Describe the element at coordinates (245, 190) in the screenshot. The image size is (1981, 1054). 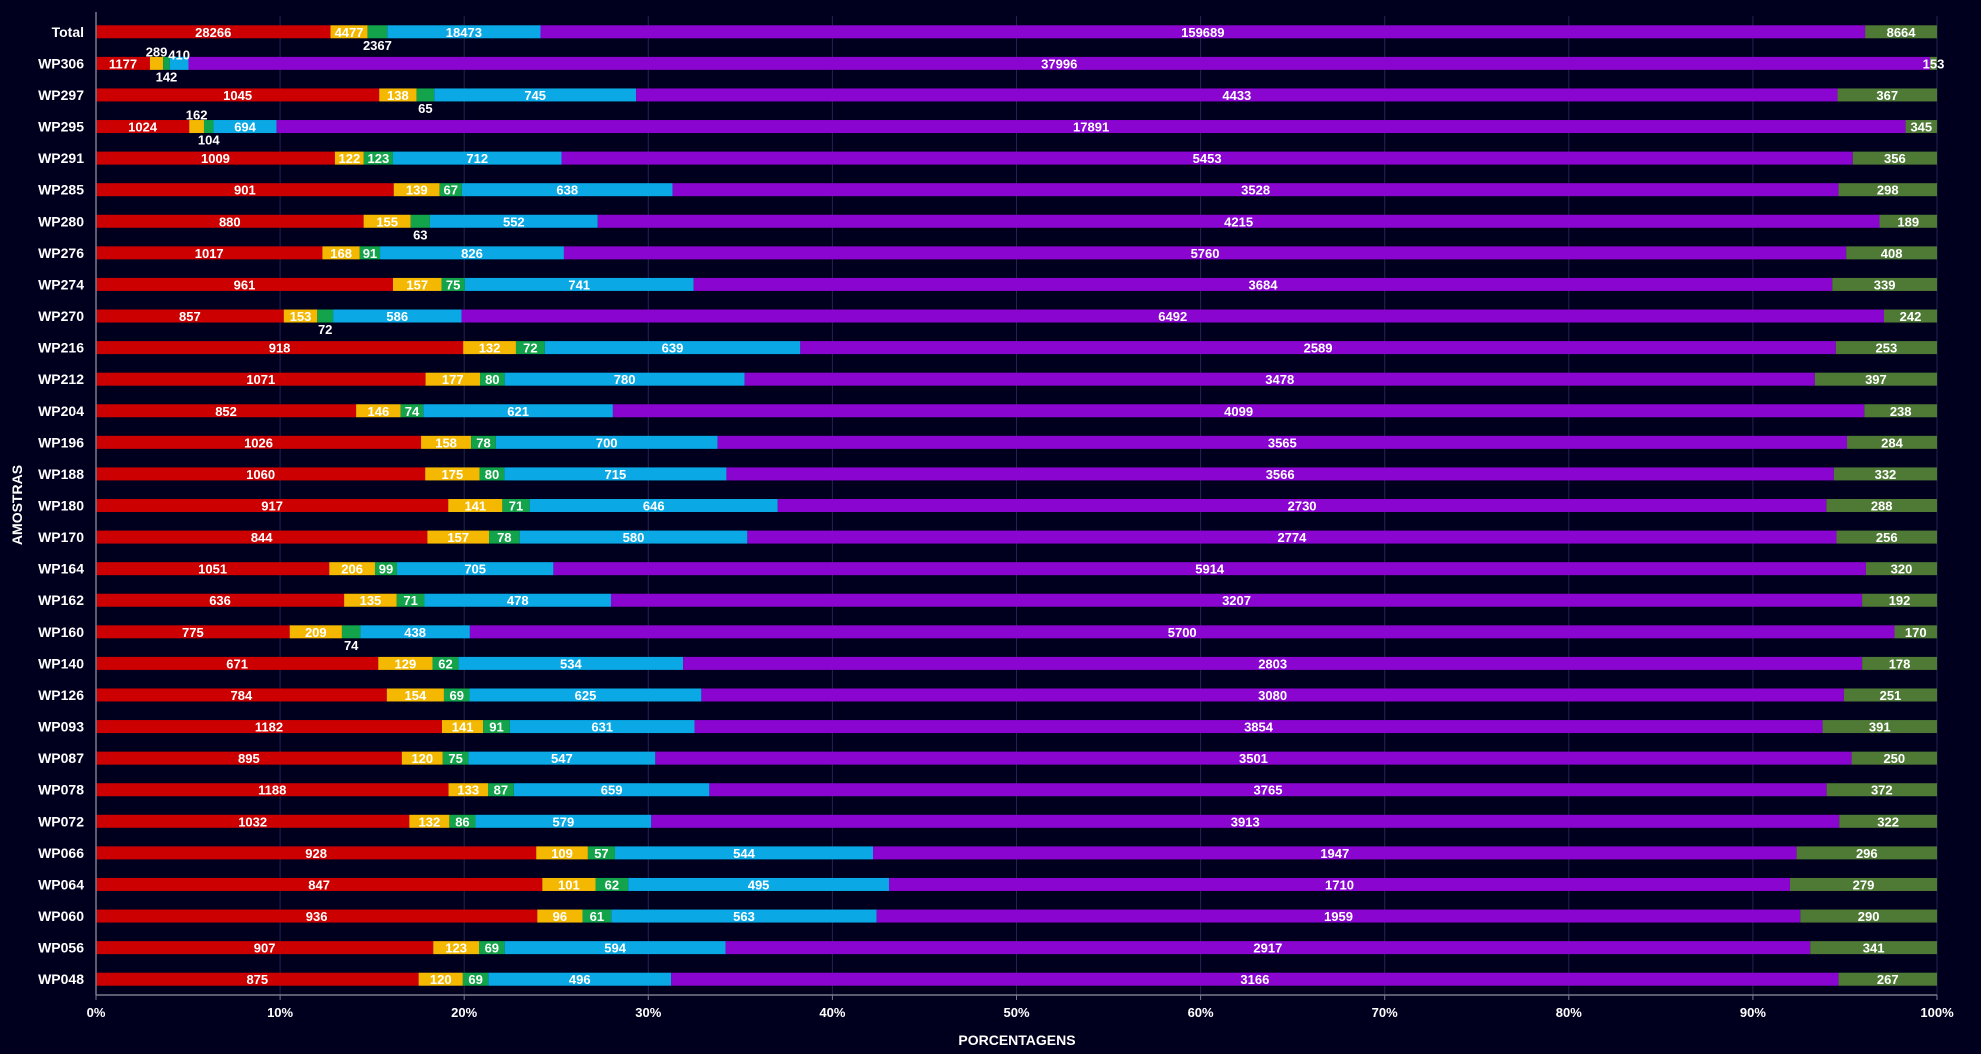
I see `bar-value-label: 901` at that location.